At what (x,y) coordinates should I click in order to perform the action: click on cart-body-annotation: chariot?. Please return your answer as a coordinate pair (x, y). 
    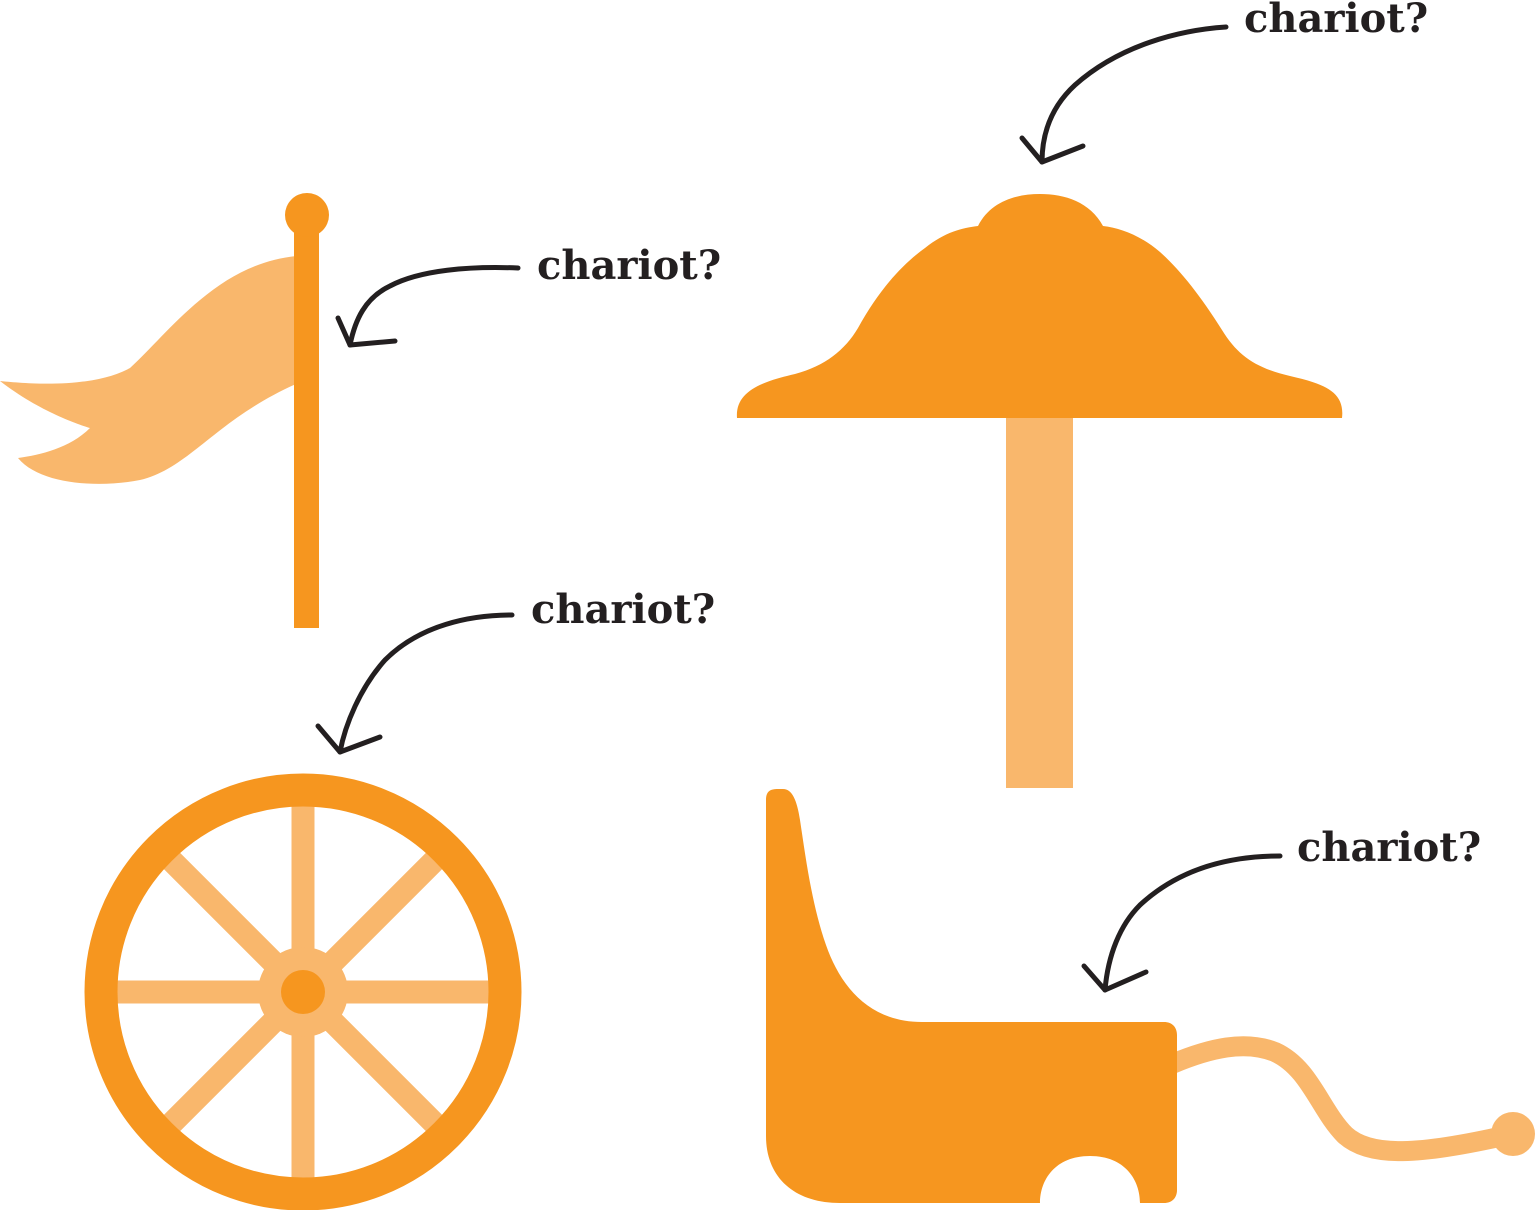
    Looking at the image, I should click on (1281, 908).